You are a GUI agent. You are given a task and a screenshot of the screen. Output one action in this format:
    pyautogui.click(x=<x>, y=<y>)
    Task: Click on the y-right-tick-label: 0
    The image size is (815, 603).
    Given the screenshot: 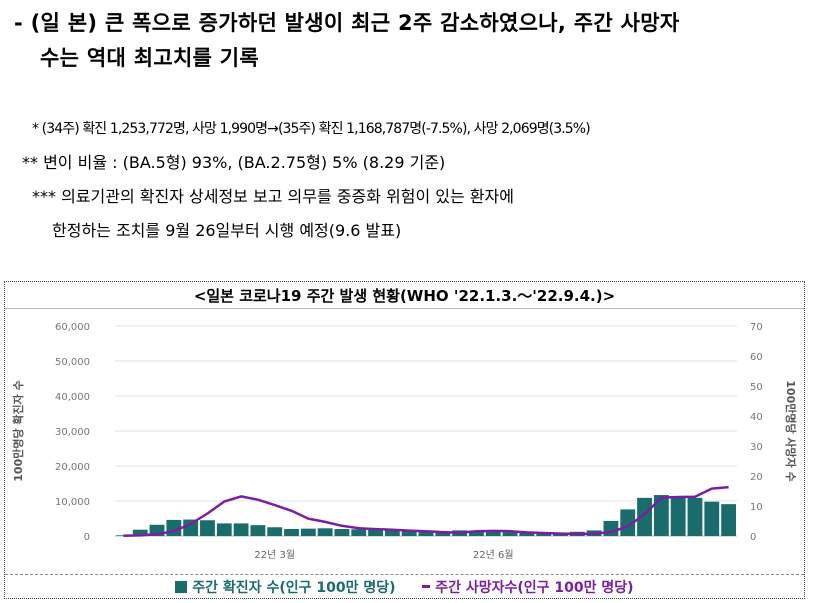 What is the action you would take?
    pyautogui.click(x=753, y=537)
    